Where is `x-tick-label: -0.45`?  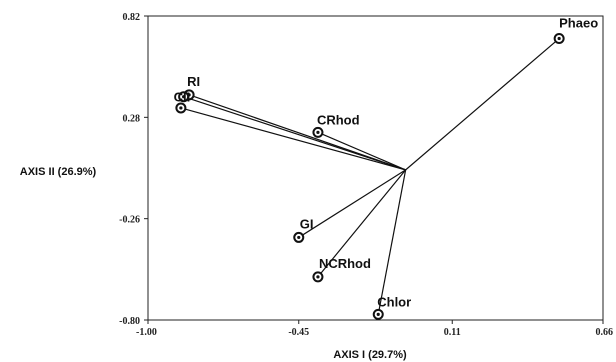 x-tick-label: -0.45 is located at coordinates (298, 332).